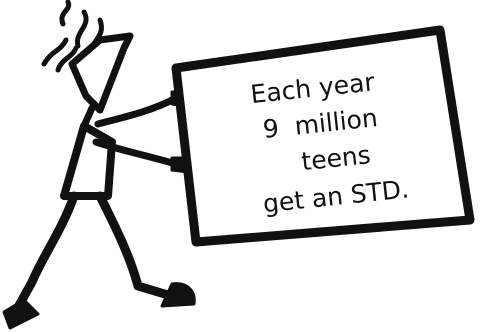 This screenshot has width=481, height=332. I want to click on arm-upper, so click(137, 111).